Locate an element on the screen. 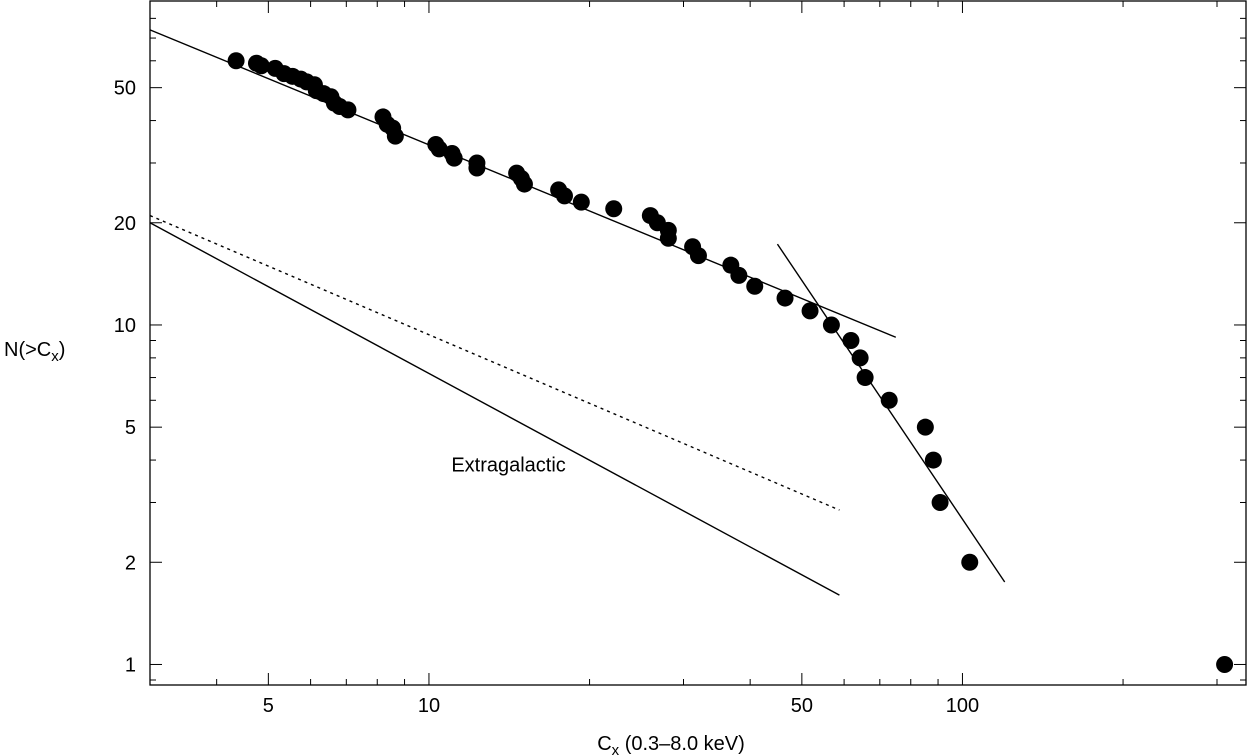 This screenshot has height=756, width=1259. x-axis-label: Cx (0.3–8.0 keV) is located at coordinates (671, 744).